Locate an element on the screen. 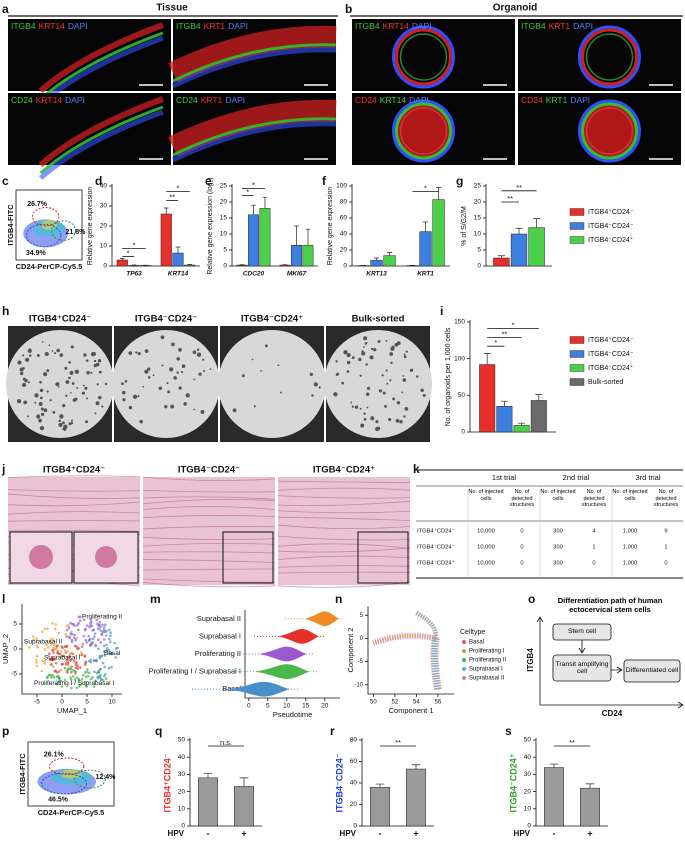 The height and width of the screenshot is (856, 685). diagram-node-label: Stem cell is located at coordinates (582, 631).